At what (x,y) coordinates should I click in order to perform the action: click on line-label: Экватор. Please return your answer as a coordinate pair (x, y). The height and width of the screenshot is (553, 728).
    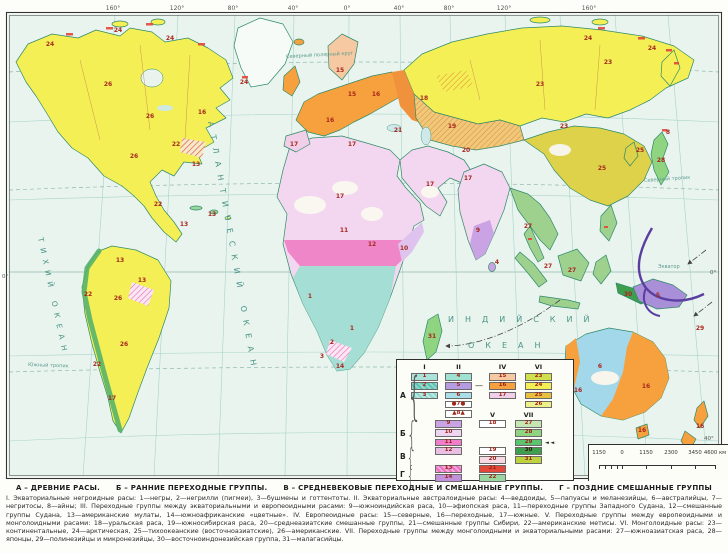
    Looking at the image, I should click on (669, 267).